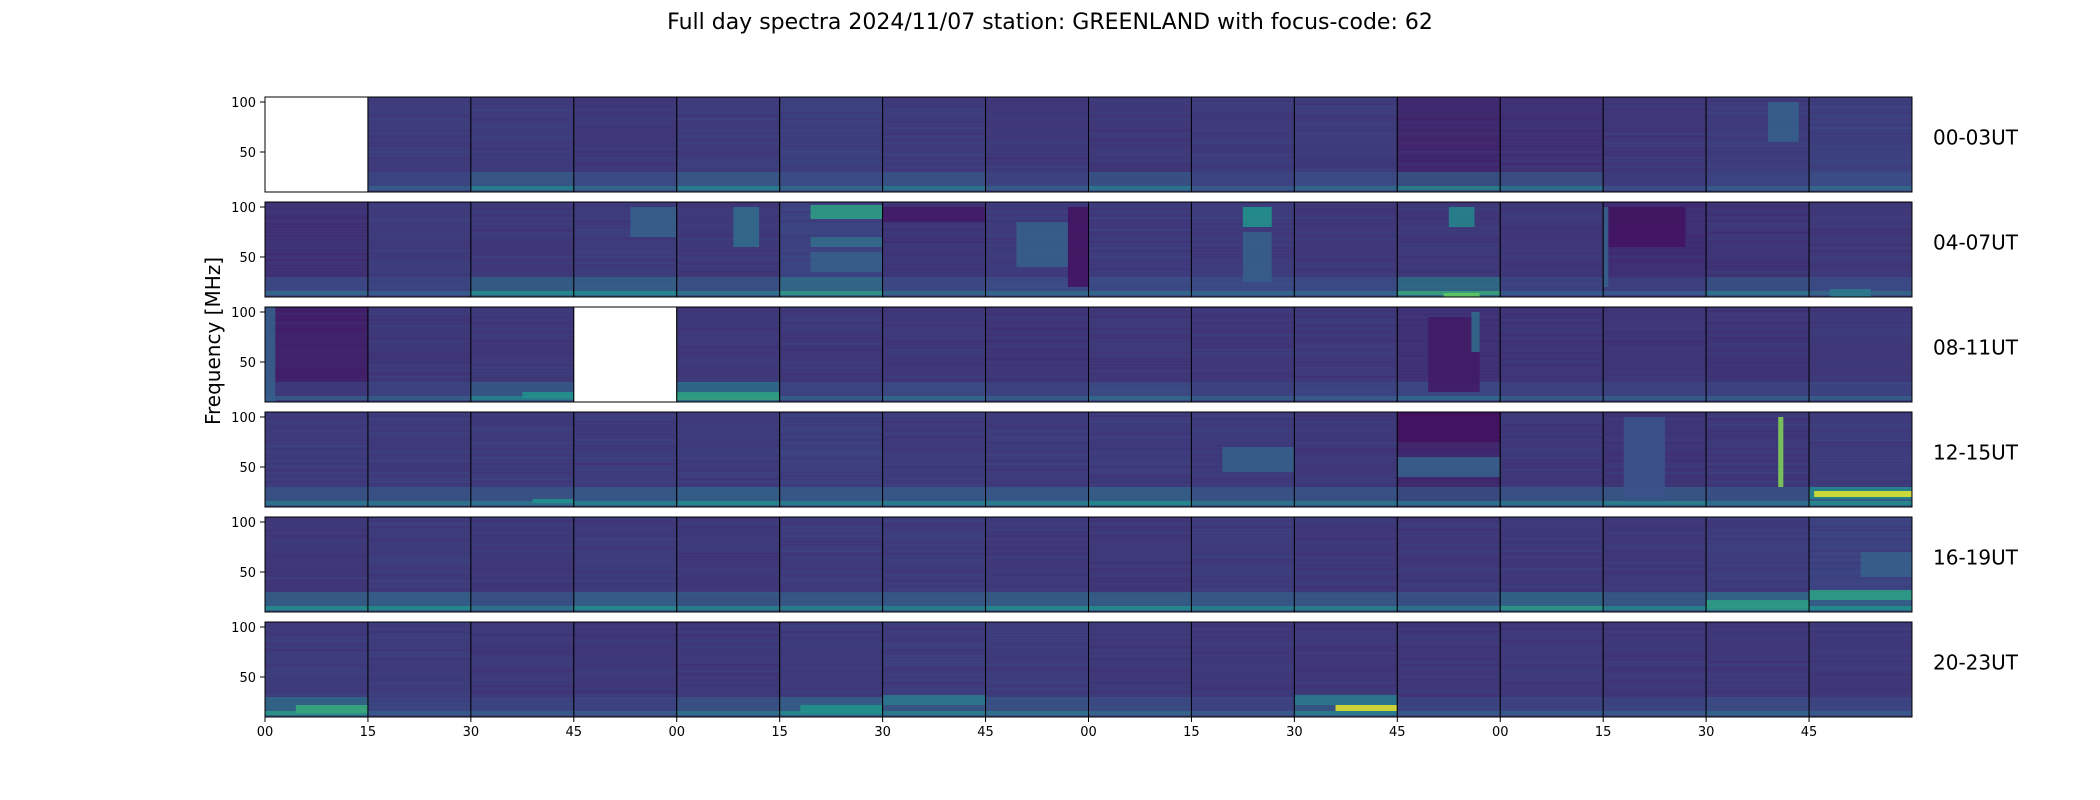 Image resolution: width=2100 pixels, height=800 pixels. What do you see at coordinates (1976, 663) in the screenshot?
I see `row-label: 20-23UT` at bounding box center [1976, 663].